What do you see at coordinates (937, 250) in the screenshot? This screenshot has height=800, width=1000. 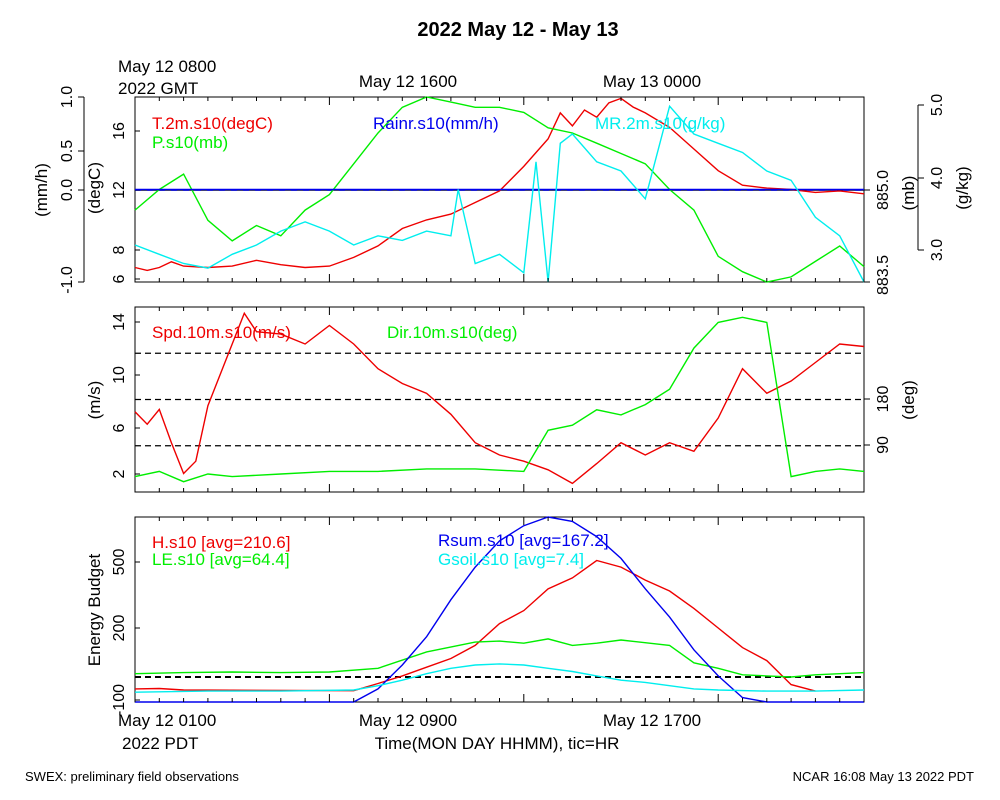 I see `mr-tick-3: 3.0` at bounding box center [937, 250].